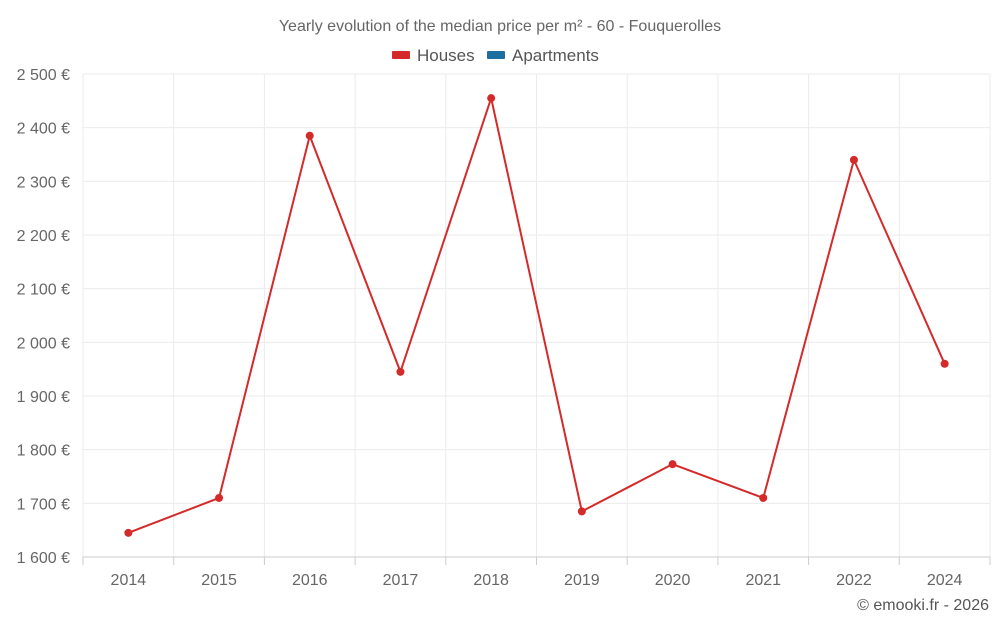 The height and width of the screenshot is (625, 1000). Describe the element at coordinates (310, 580) in the screenshot. I see `x-tick-label: 2016` at that location.